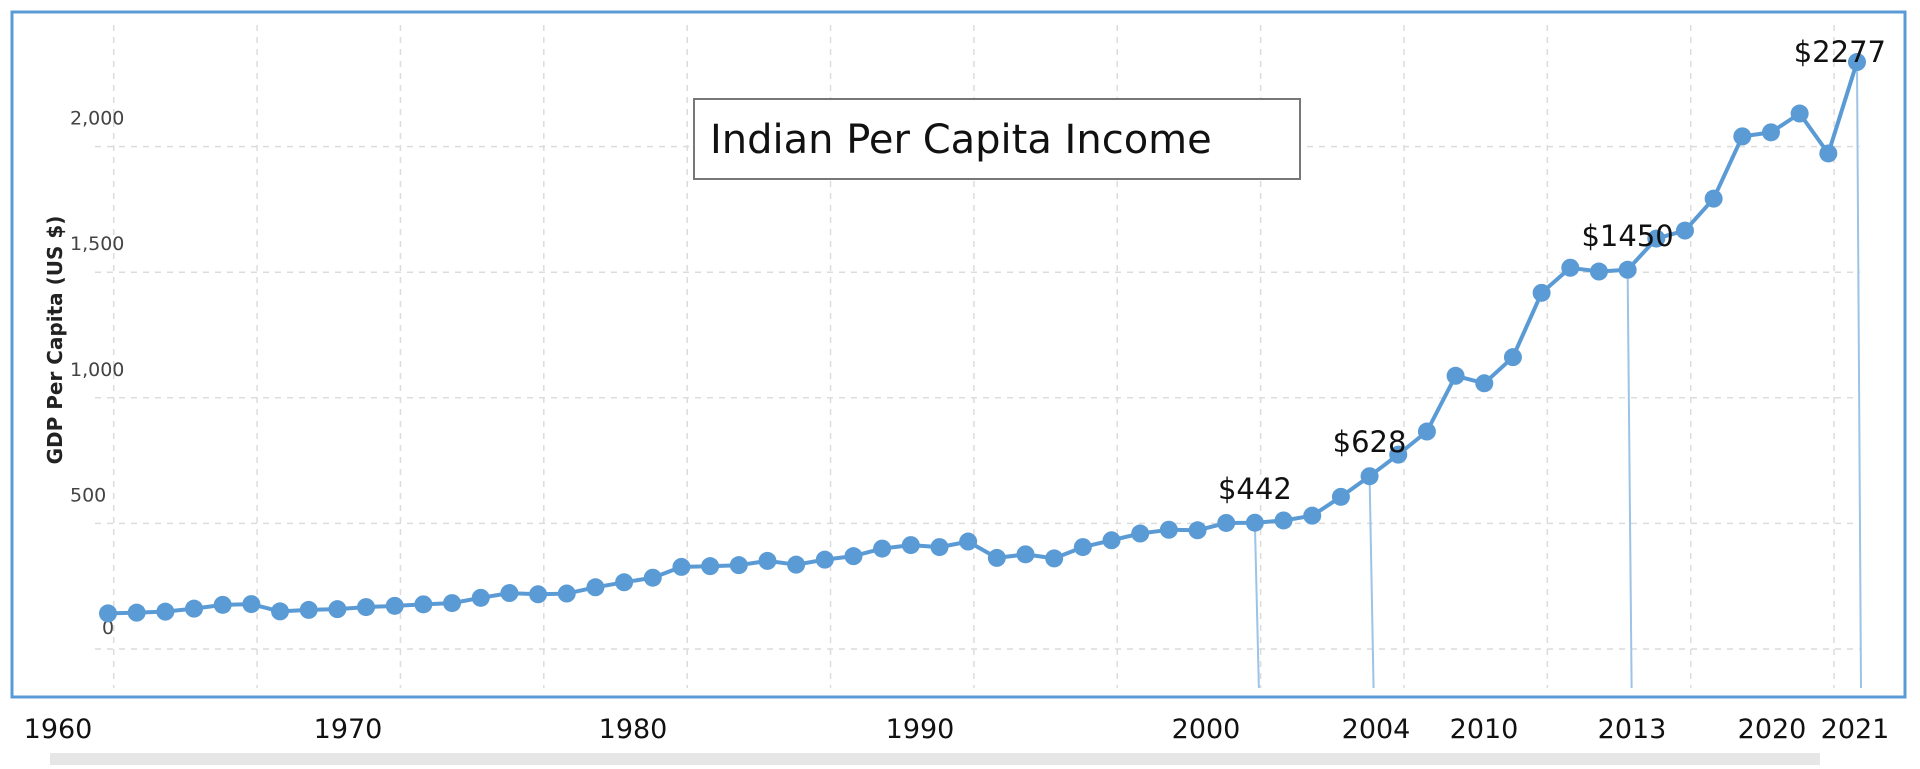 The width and height of the screenshot is (1920, 769). Describe the element at coordinates (97, 244) in the screenshot. I see `y-tick-label: 1,500` at that location.